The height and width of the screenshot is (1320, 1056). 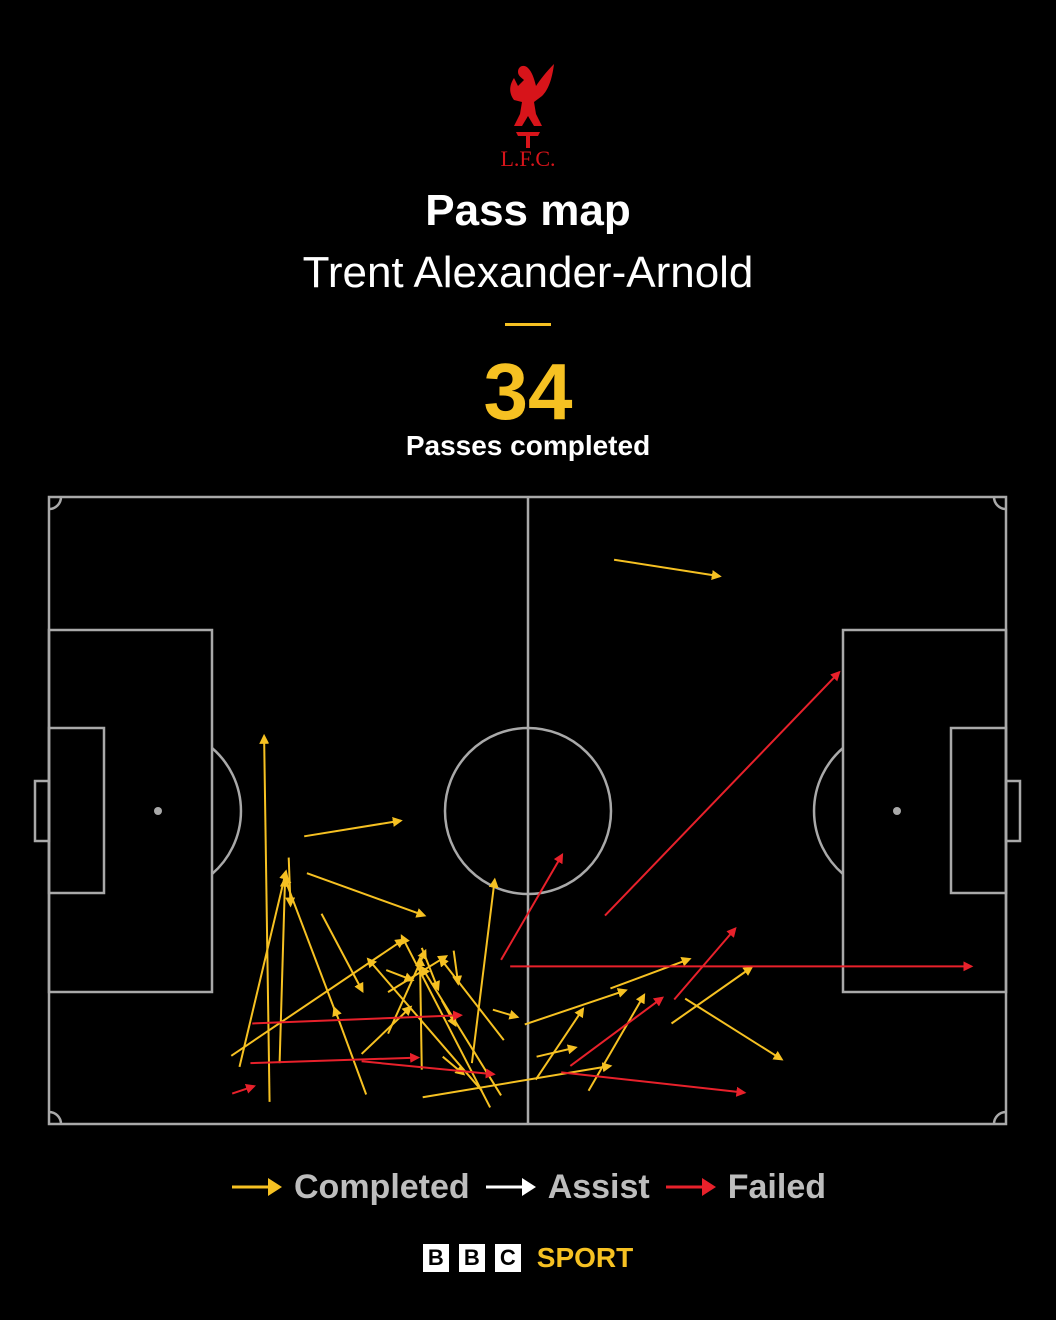 I want to click on legend-item-assist: Assist, so click(x=567, y=1187).